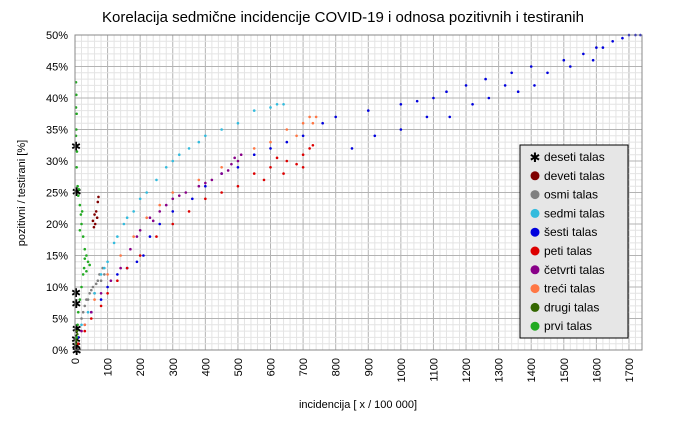 This screenshot has height=425, width=687. What do you see at coordinates (206, 367) in the screenshot?
I see `x-tick-label: 400` at bounding box center [206, 367].